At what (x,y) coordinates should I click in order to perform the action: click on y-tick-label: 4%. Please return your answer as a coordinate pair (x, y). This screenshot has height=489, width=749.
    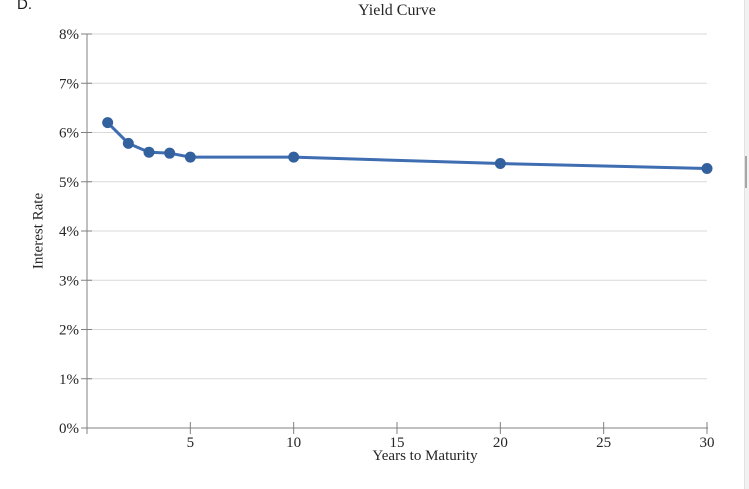
    Looking at the image, I should click on (69, 232).